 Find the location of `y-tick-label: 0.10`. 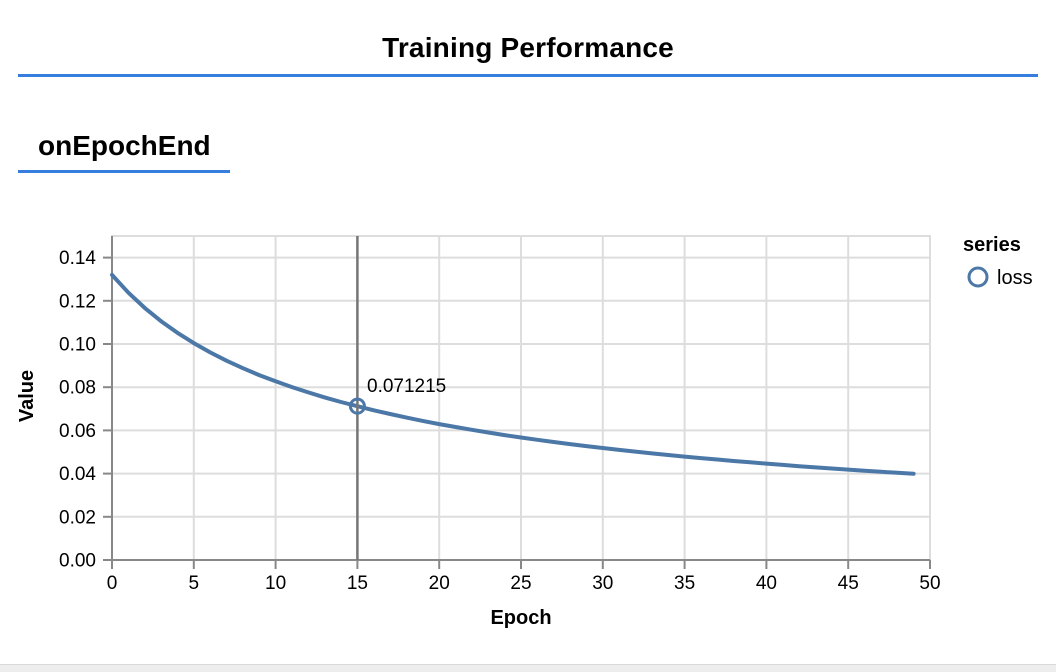

y-tick-label: 0.10 is located at coordinates (77, 345).